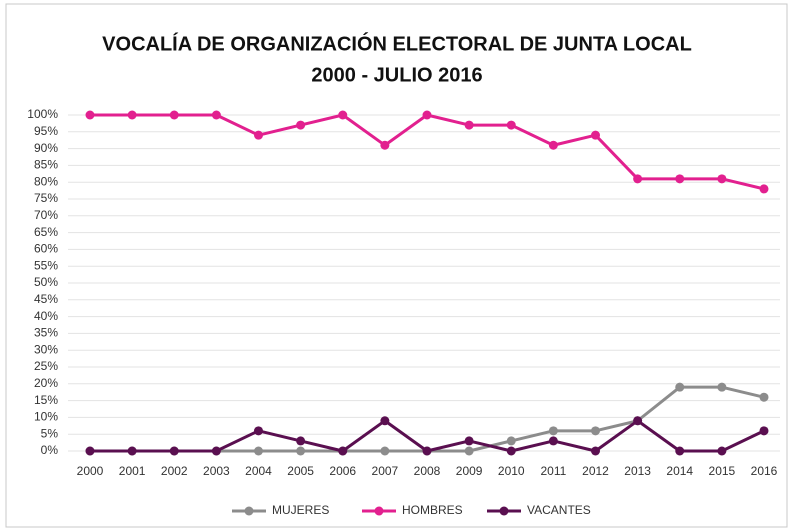 The width and height of the screenshot is (794, 532). Describe the element at coordinates (553, 471) in the screenshot. I see `x-tick-label: 2011` at that location.